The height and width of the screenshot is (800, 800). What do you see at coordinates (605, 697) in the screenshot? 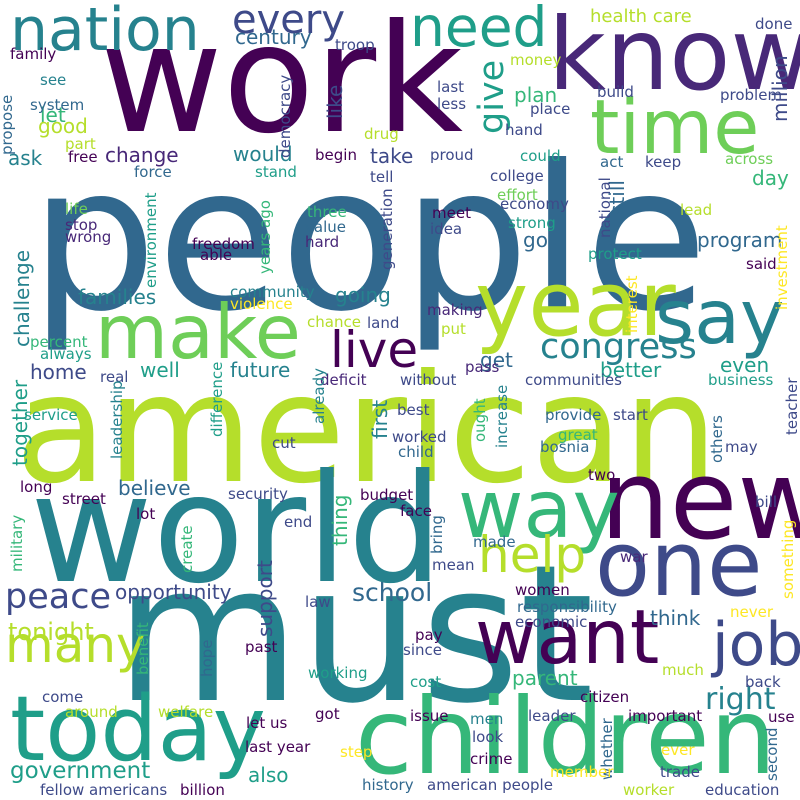
I see `word-citizen: citizen` at bounding box center [605, 697].